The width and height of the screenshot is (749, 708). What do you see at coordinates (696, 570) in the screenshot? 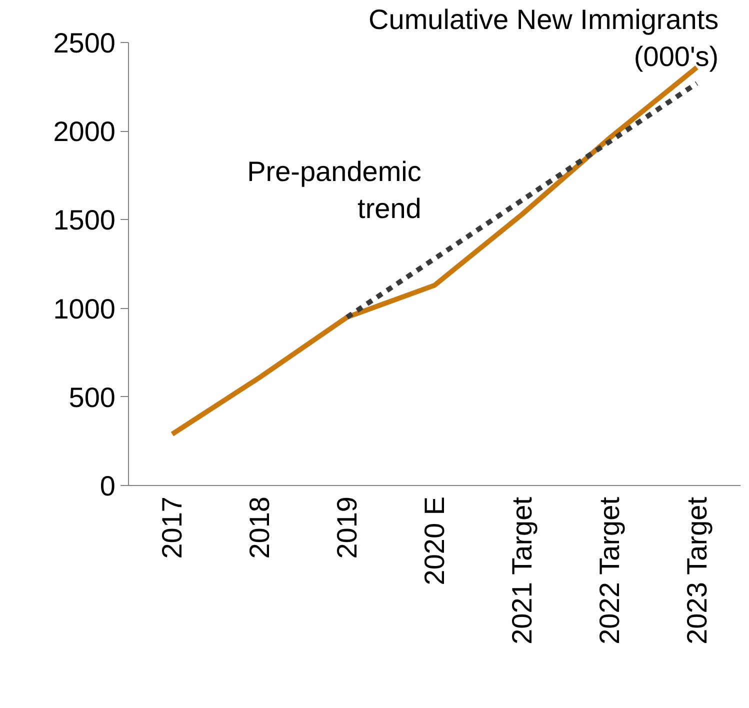
I see `x-tick-label: 2023 Target` at bounding box center [696, 570].